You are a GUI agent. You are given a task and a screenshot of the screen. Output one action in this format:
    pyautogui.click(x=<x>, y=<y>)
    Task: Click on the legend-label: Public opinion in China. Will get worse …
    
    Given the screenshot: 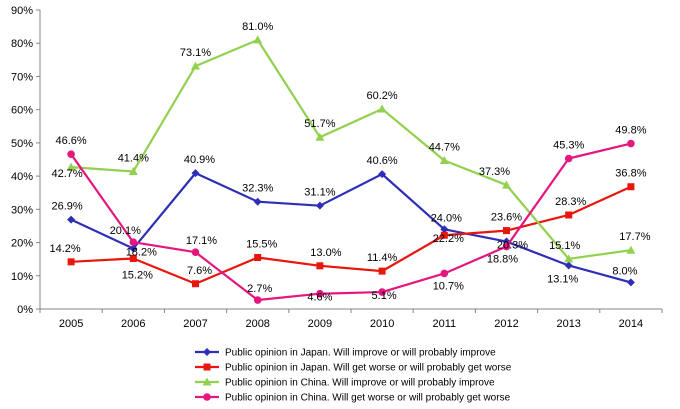 What is the action you would take?
    pyautogui.click(x=368, y=398)
    